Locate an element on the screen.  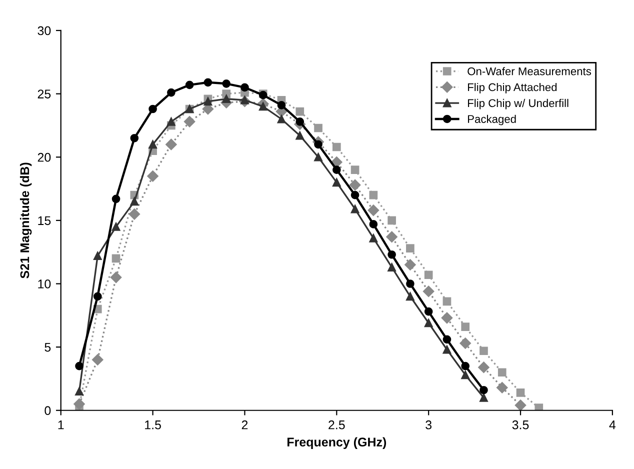
x-tick-label: 4 is located at coordinates (612, 425).